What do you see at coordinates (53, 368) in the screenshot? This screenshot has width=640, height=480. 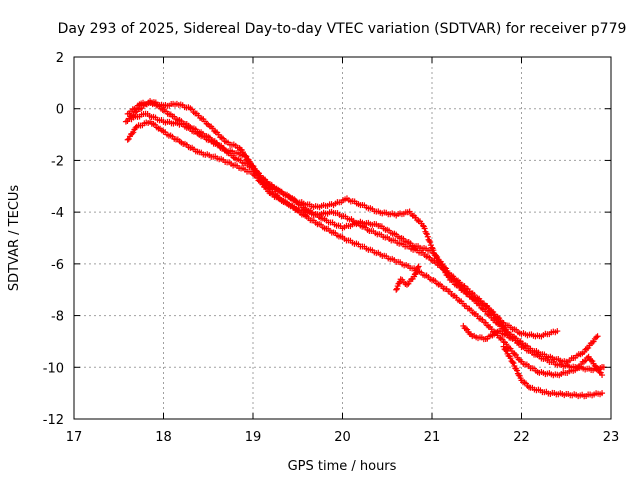 I see `y-tick-label: -10` at bounding box center [53, 368].